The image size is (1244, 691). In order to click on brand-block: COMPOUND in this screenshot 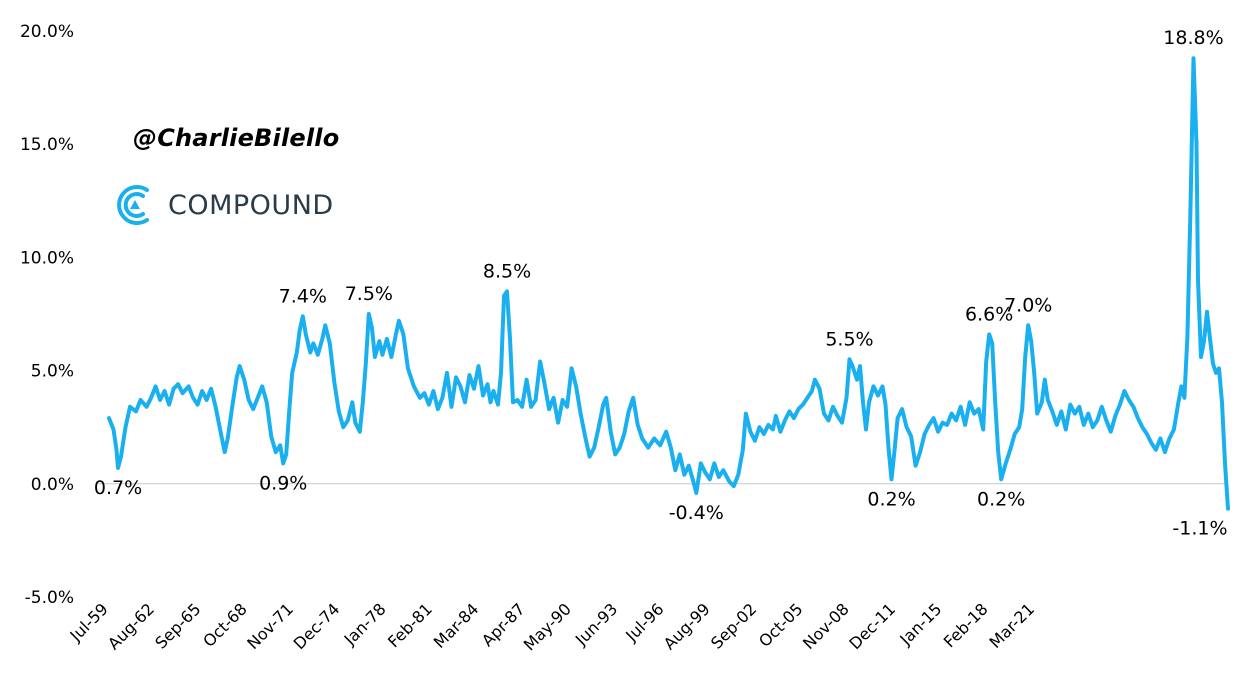, I will do `click(222, 205)`.